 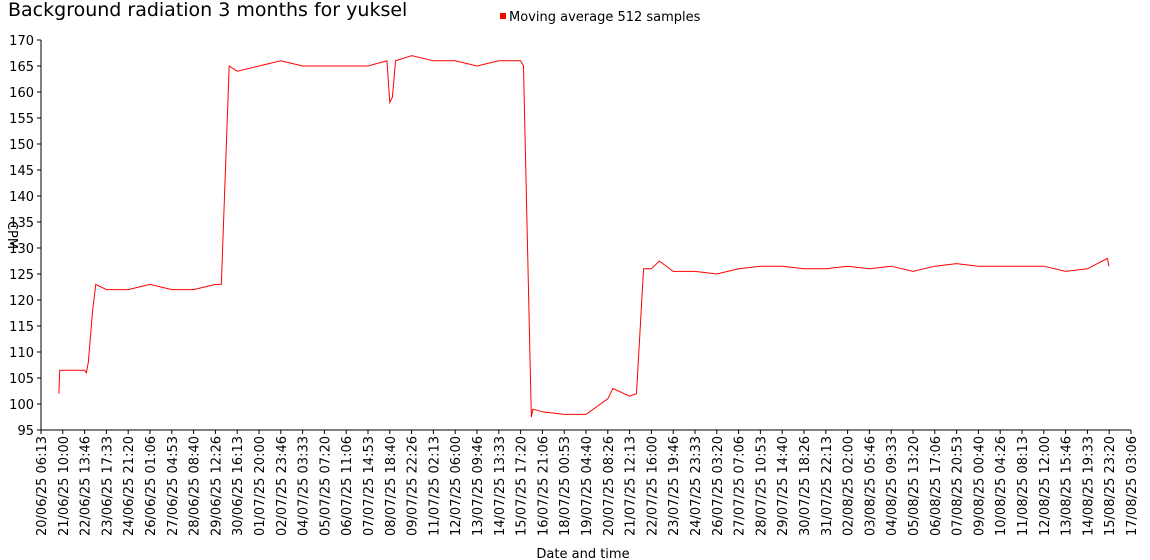 What do you see at coordinates (21, 301) in the screenshot?
I see `y-tick-label: 120` at bounding box center [21, 301].